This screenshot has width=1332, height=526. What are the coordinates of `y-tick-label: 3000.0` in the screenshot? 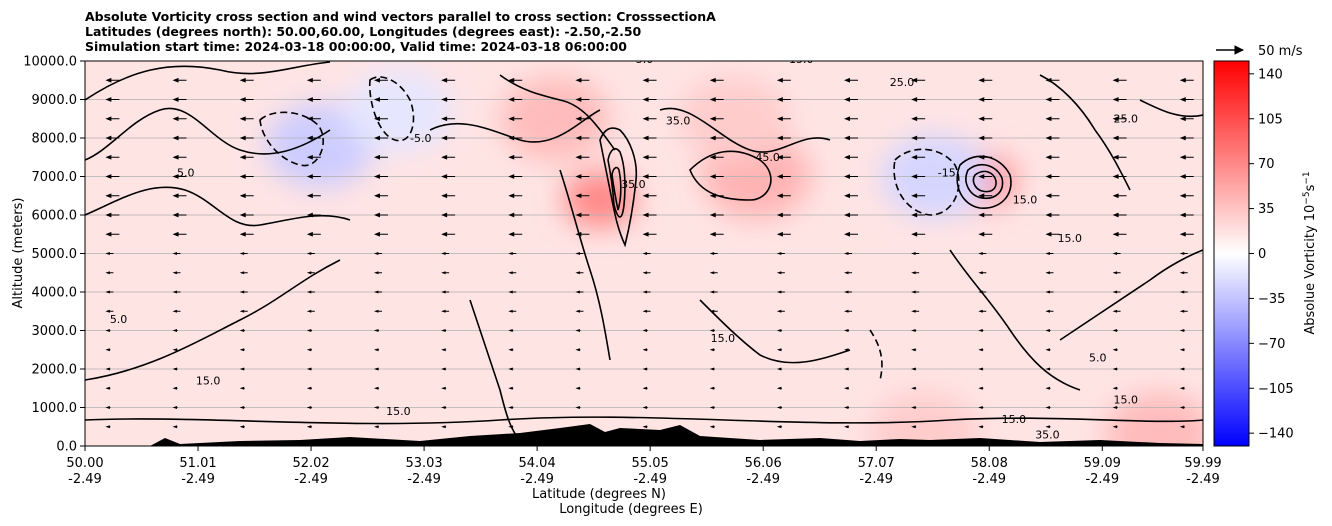 It's located at (55, 331).